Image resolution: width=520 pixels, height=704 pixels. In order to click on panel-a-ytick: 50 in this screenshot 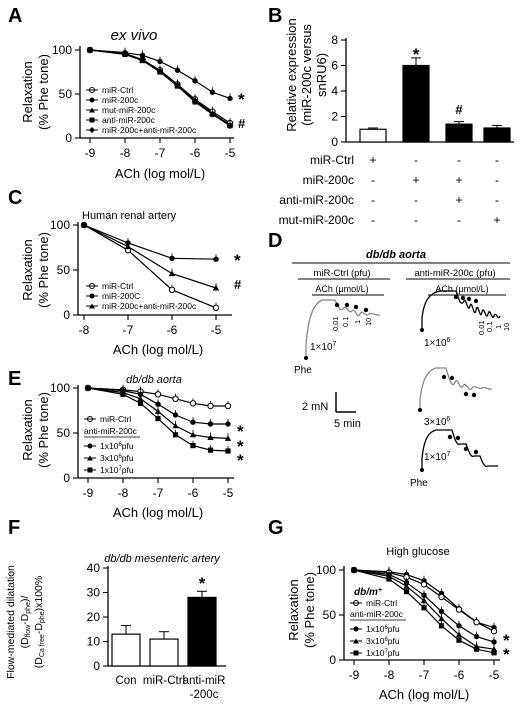, I will do `click(66, 94)`.